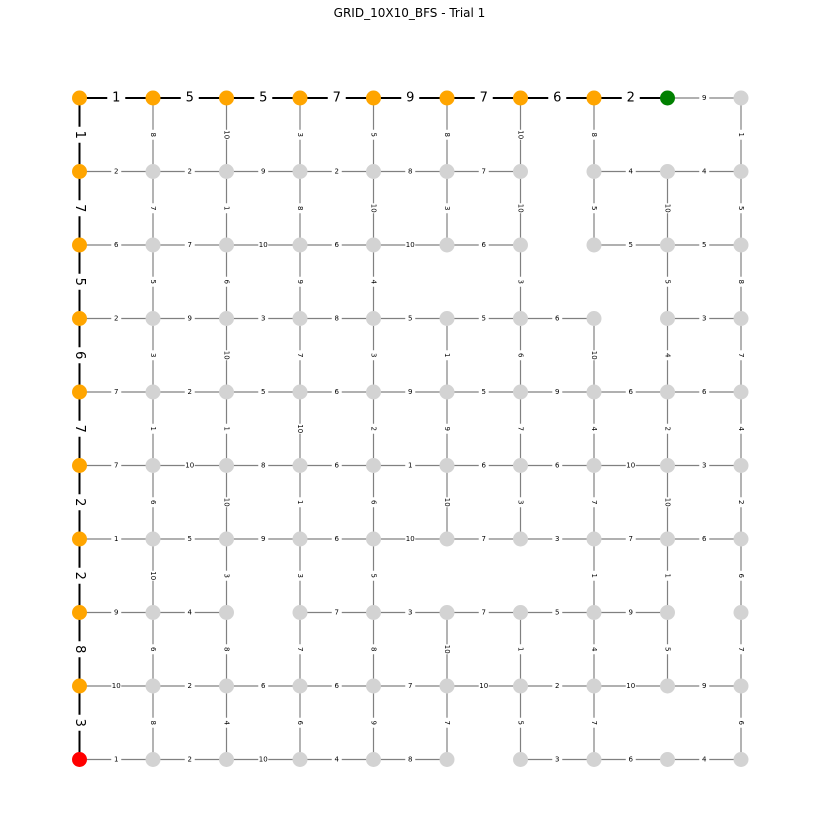  Describe the element at coordinates (190, 686) in the screenshot. I see `edge-weight: 2` at that location.